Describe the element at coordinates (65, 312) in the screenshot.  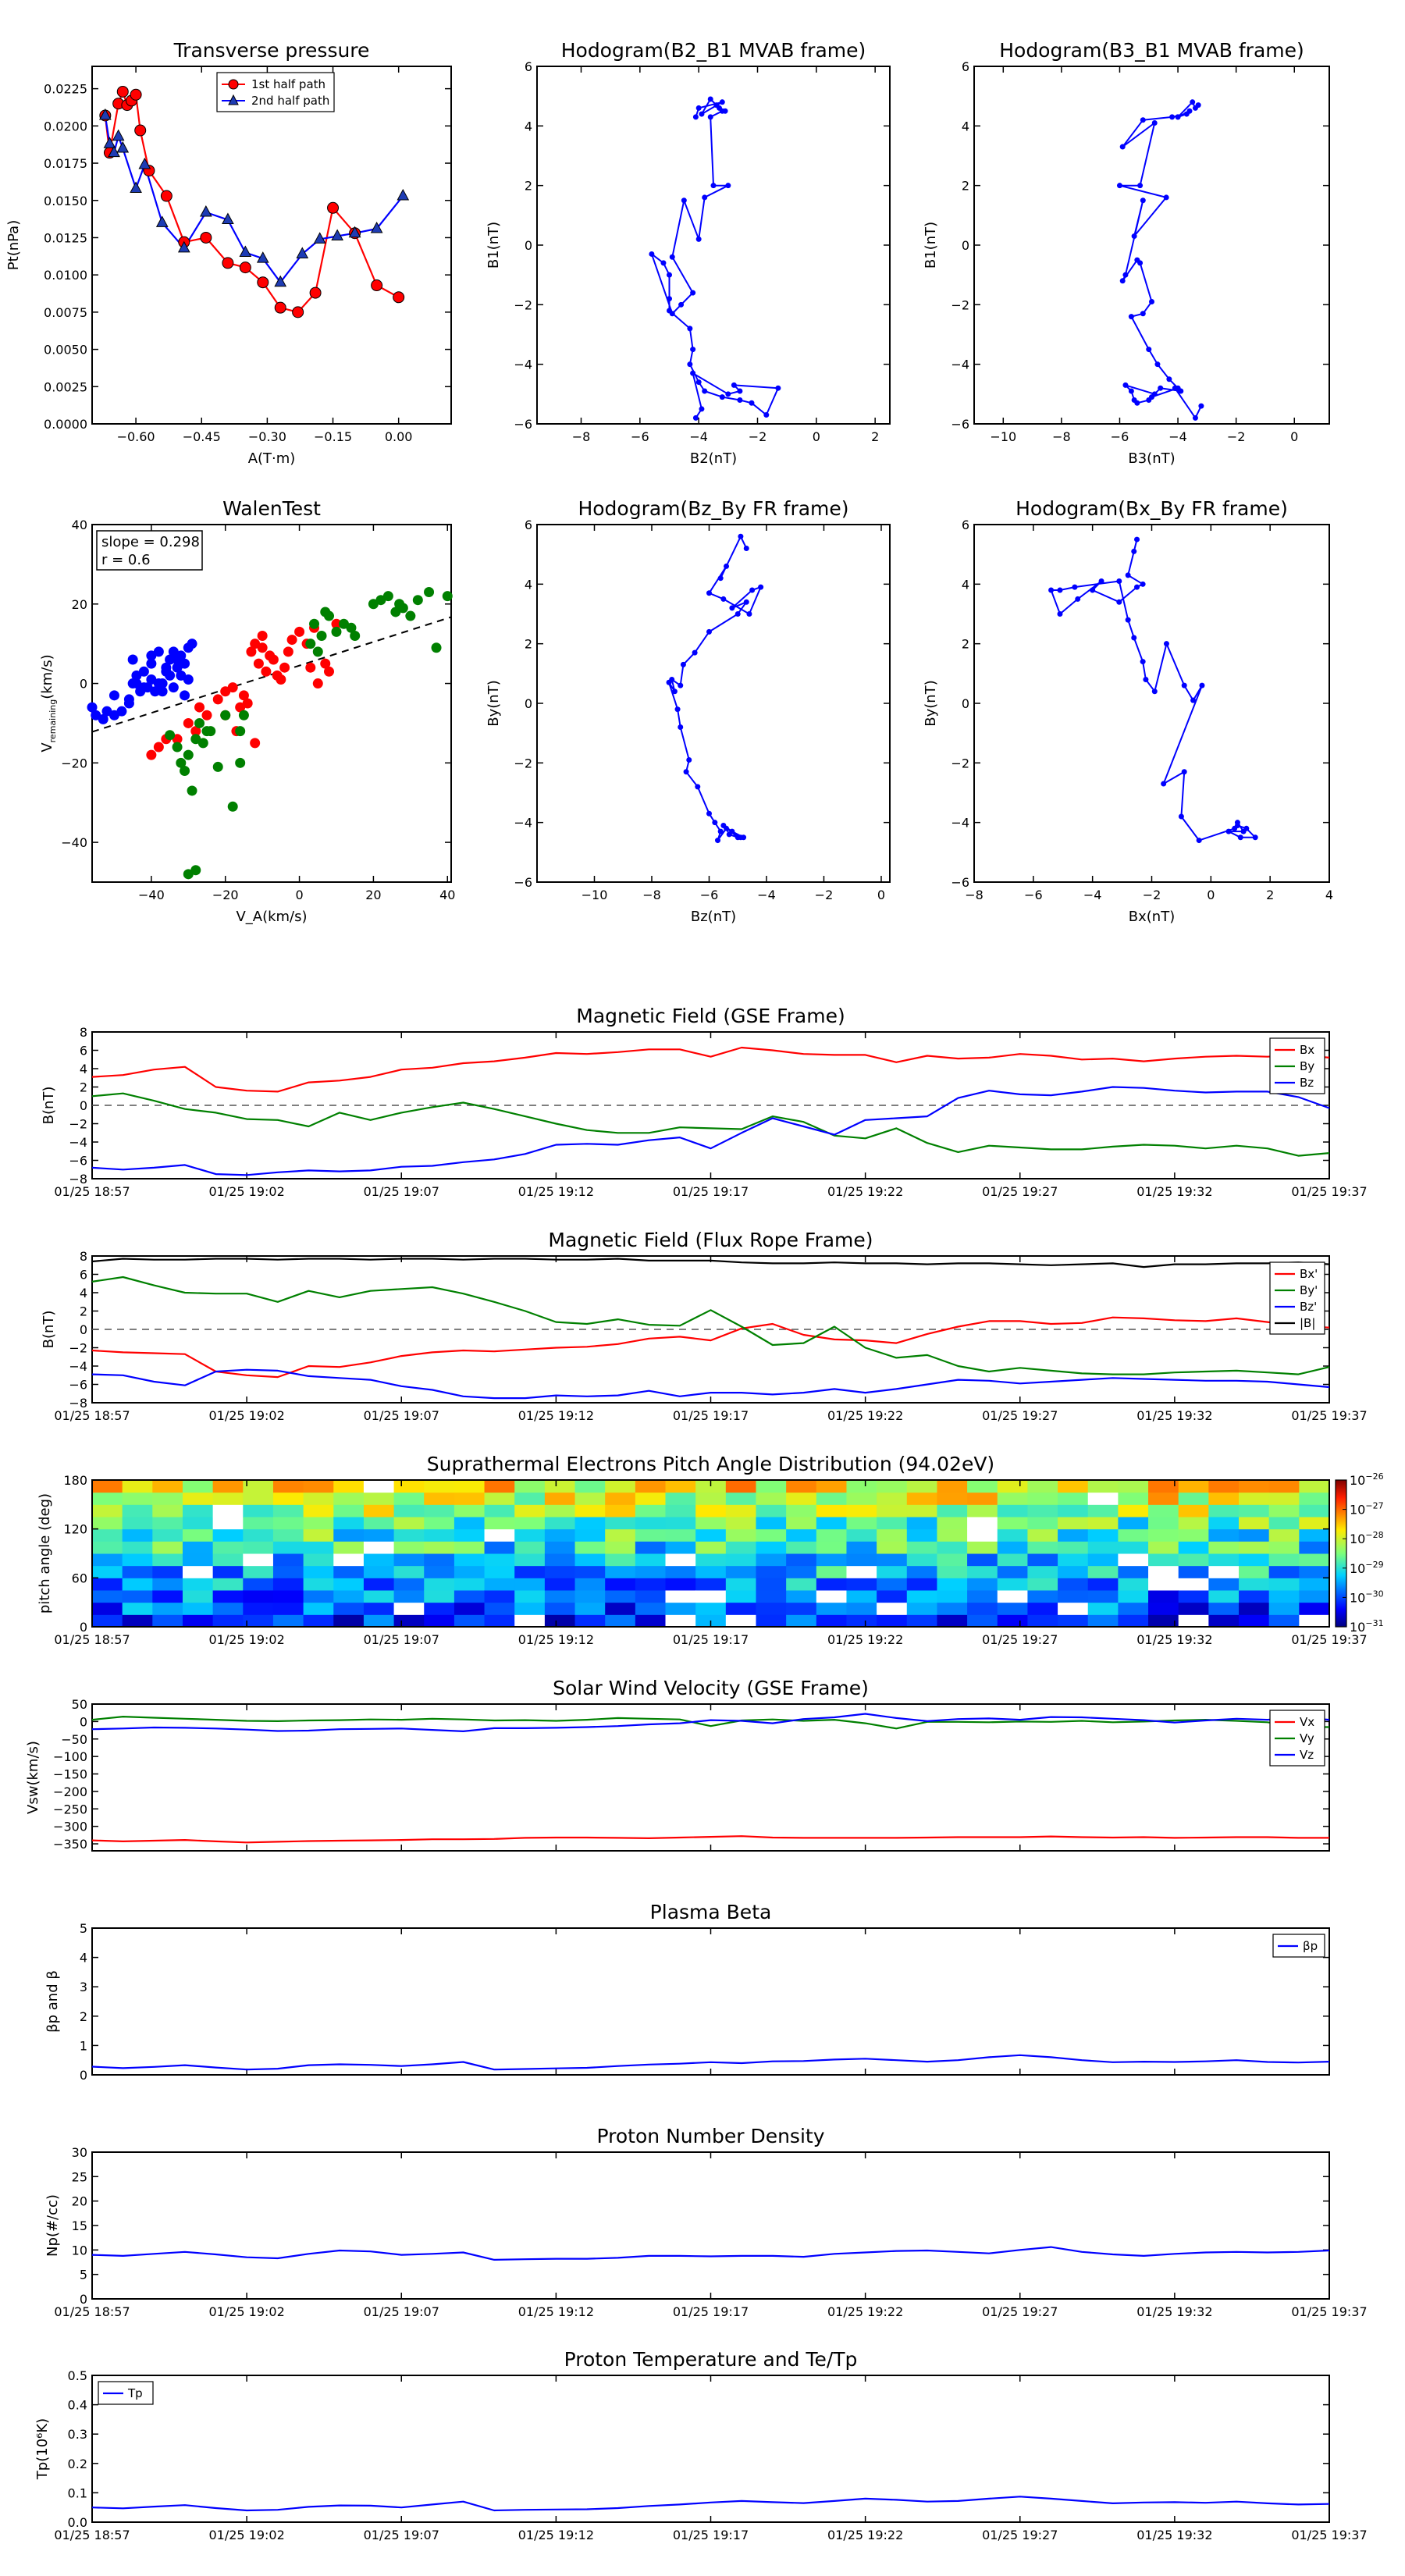
I see `tp-ytick-label: 0.0075` at that location.